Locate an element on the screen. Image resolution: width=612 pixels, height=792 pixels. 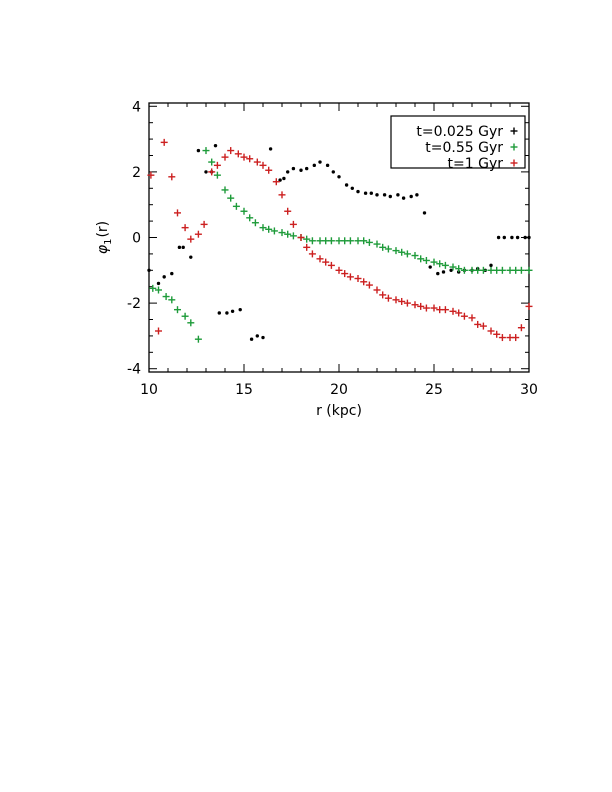
y-tick-label: -2 is located at coordinates (134, 304).